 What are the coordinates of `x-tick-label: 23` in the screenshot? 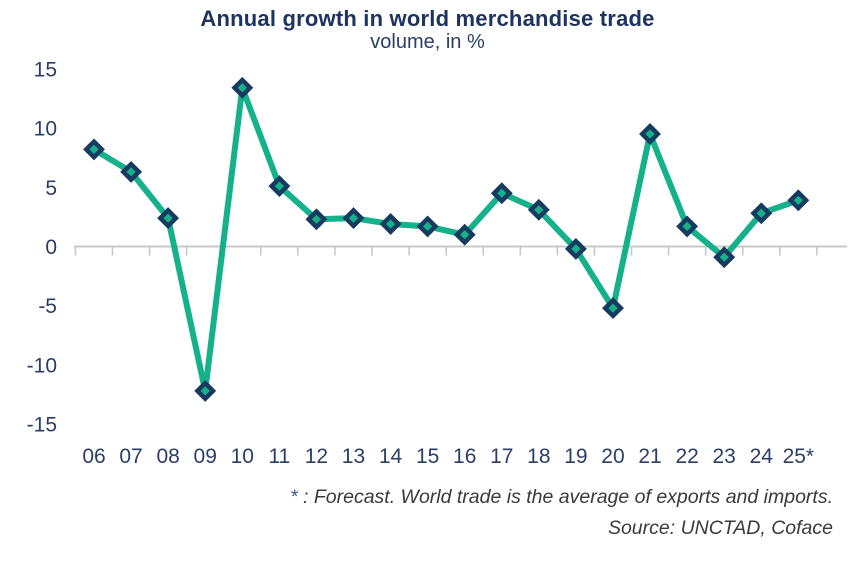 It's located at (724, 456).